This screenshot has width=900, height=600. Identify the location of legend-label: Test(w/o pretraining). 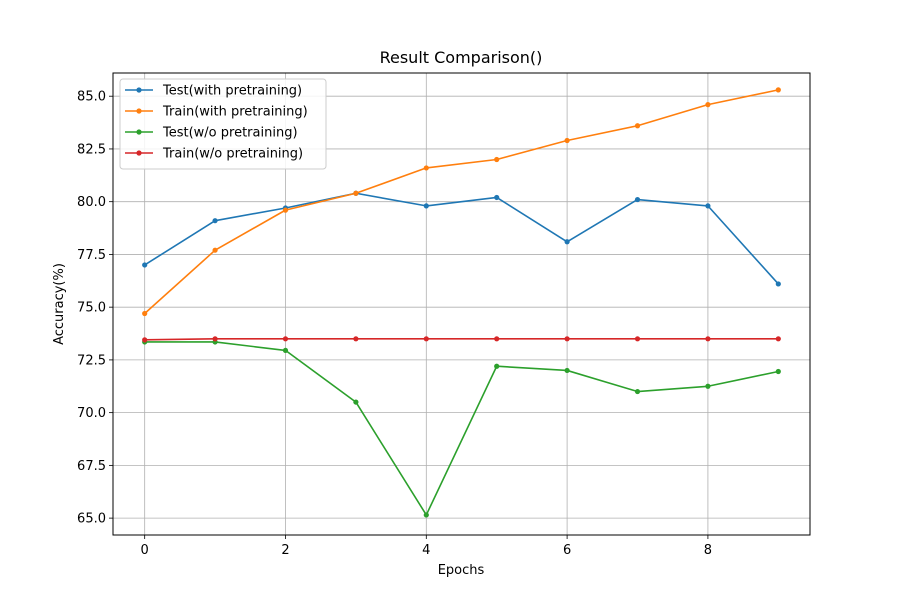
(230, 133).